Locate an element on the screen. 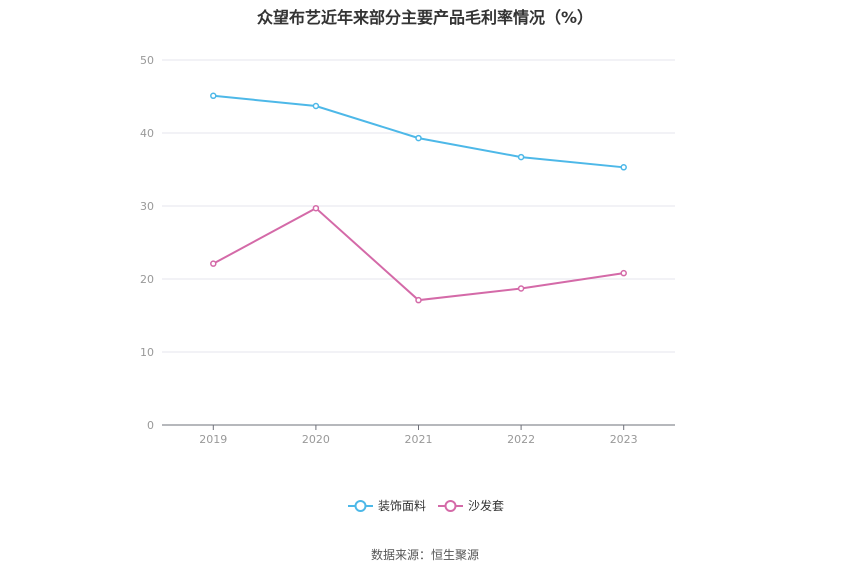  x-tick-label: 2023 is located at coordinates (624, 439).